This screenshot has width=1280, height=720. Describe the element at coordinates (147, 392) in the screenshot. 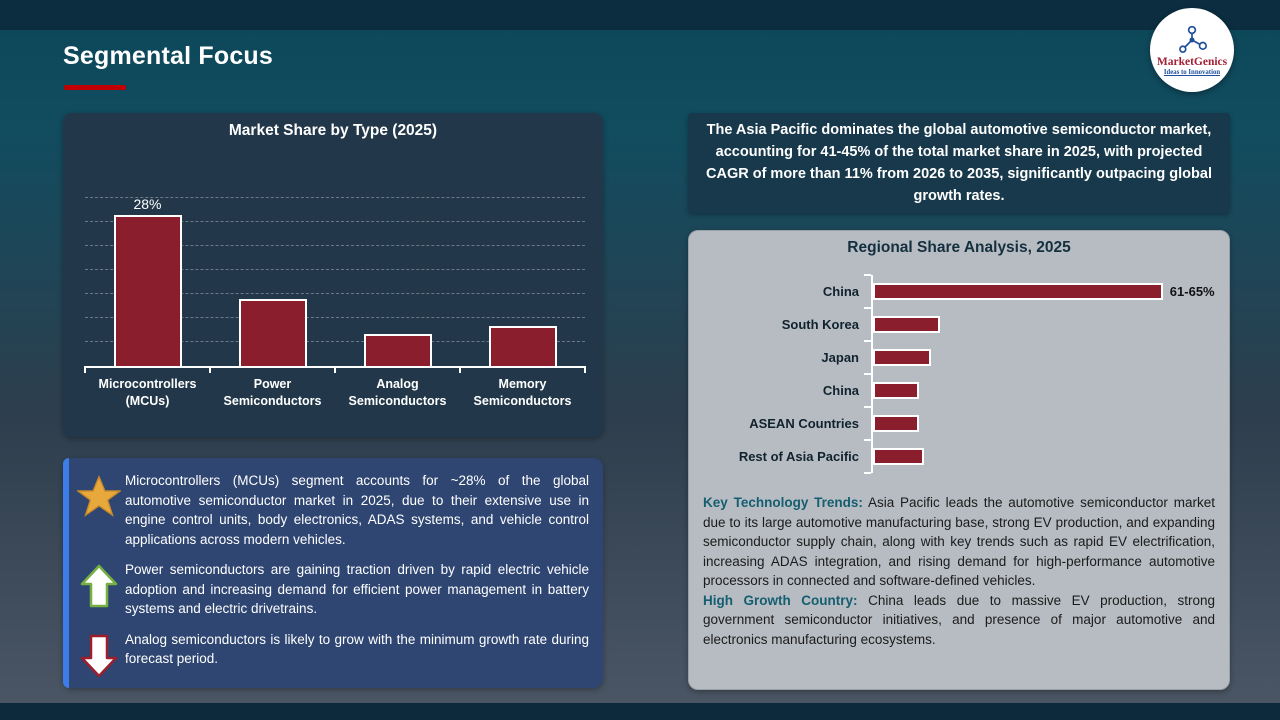

I see `category-label: Microcontrollers (MCUs)` at that location.